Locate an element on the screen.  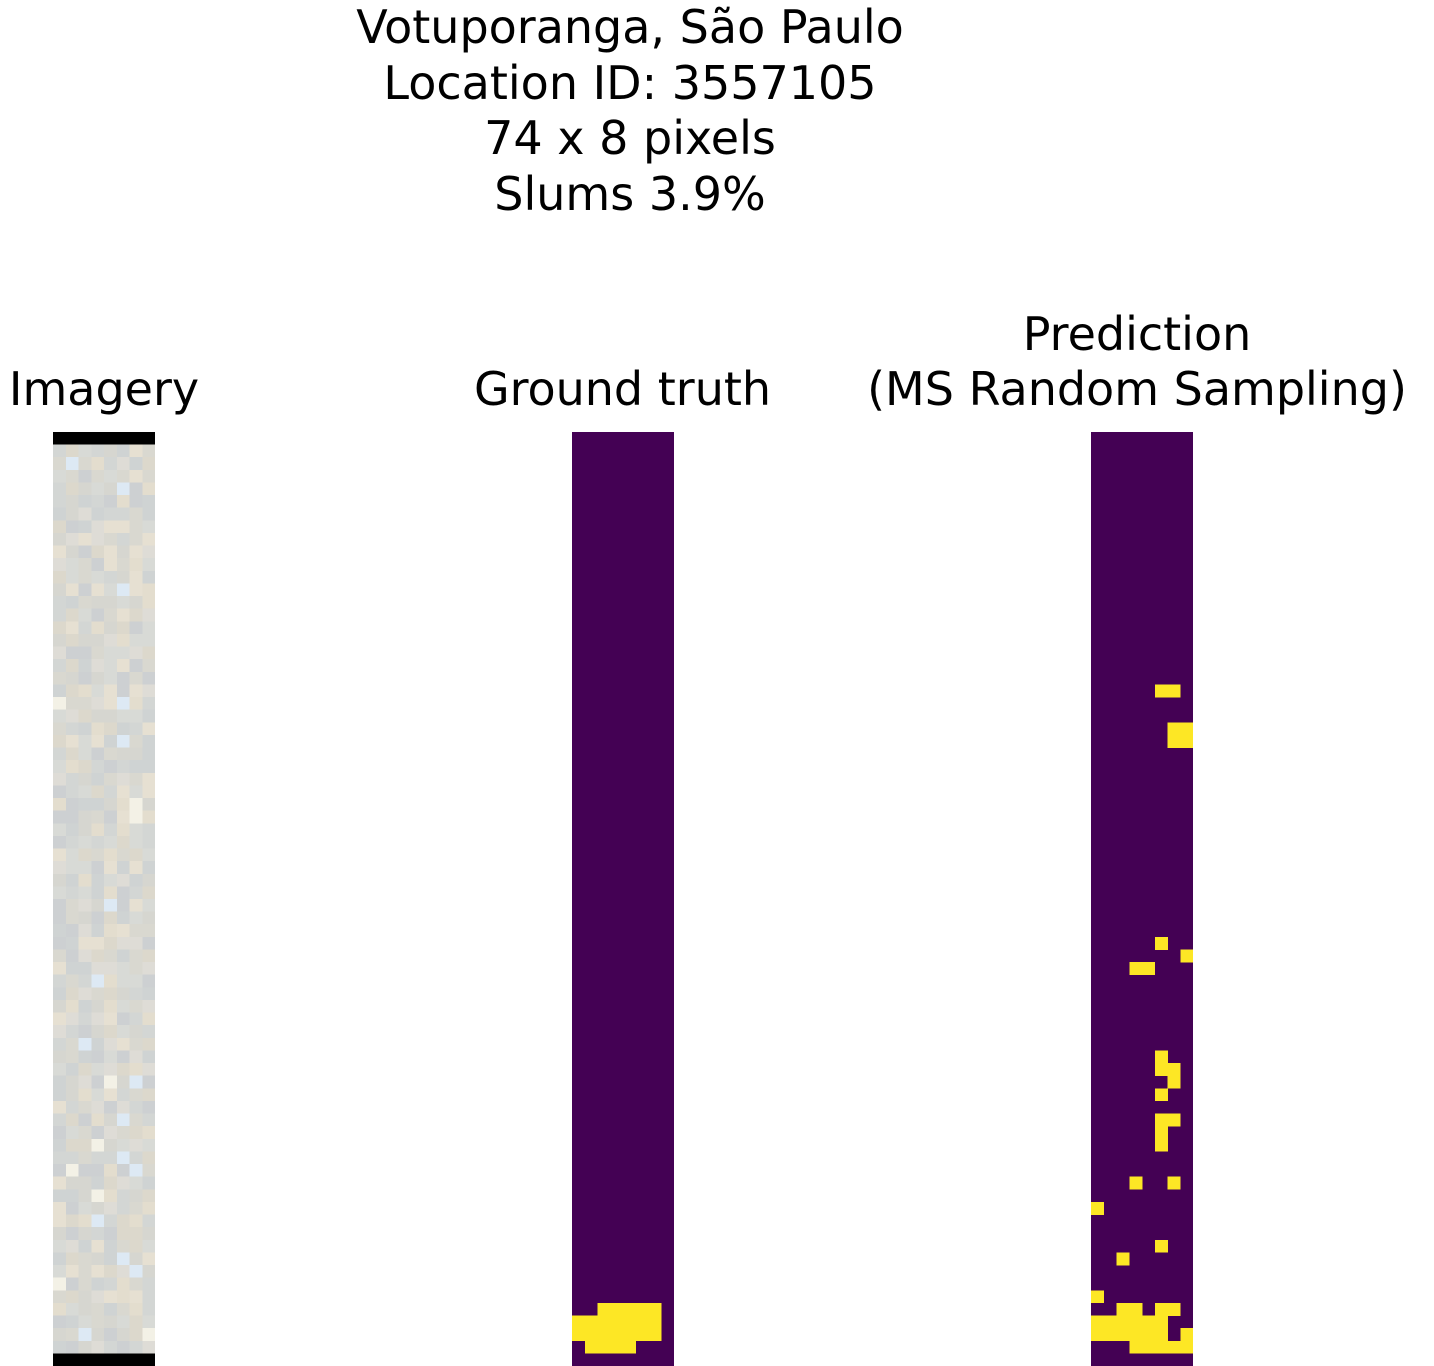
mask-background is located at coordinates (1142, 899).